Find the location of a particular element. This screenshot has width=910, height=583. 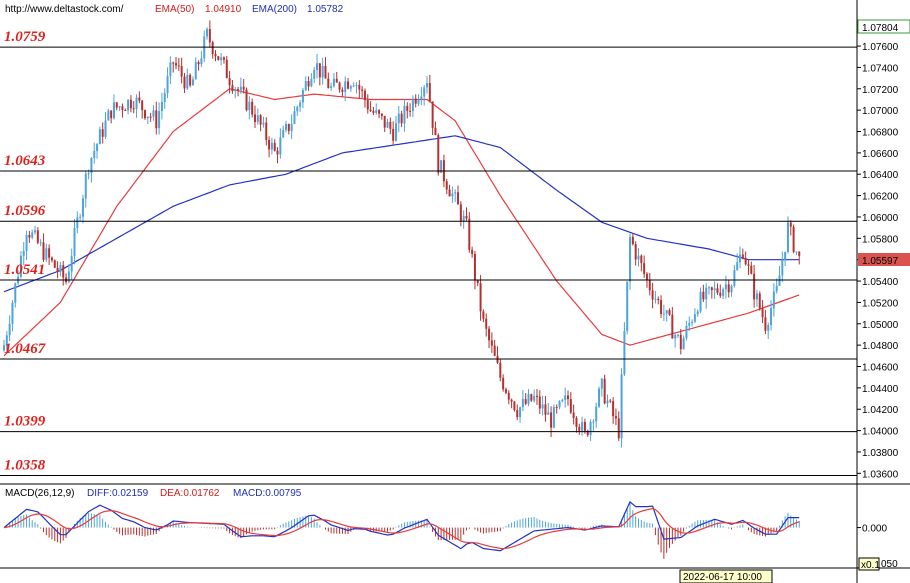

macd-dea: DEA:0.01762 is located at coordinates (190, 493).